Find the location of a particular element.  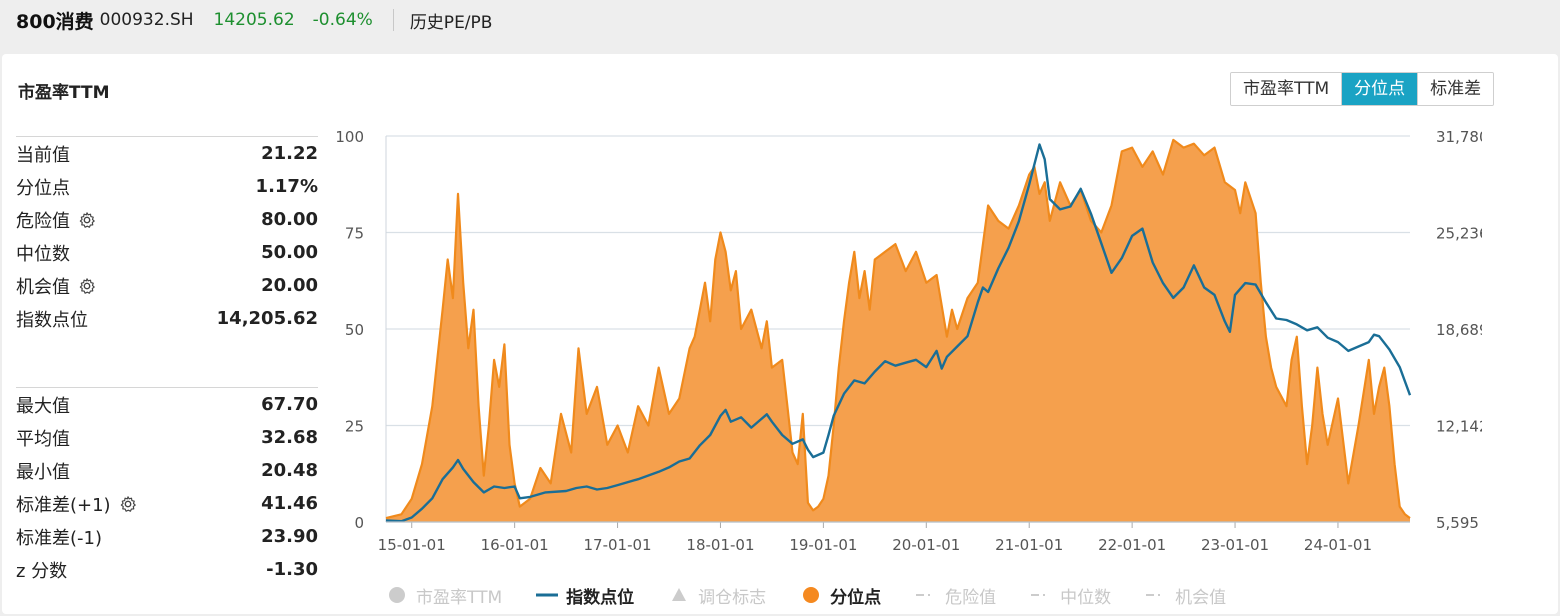

legend-label: 分位点 is located at coordinates (856, 597).